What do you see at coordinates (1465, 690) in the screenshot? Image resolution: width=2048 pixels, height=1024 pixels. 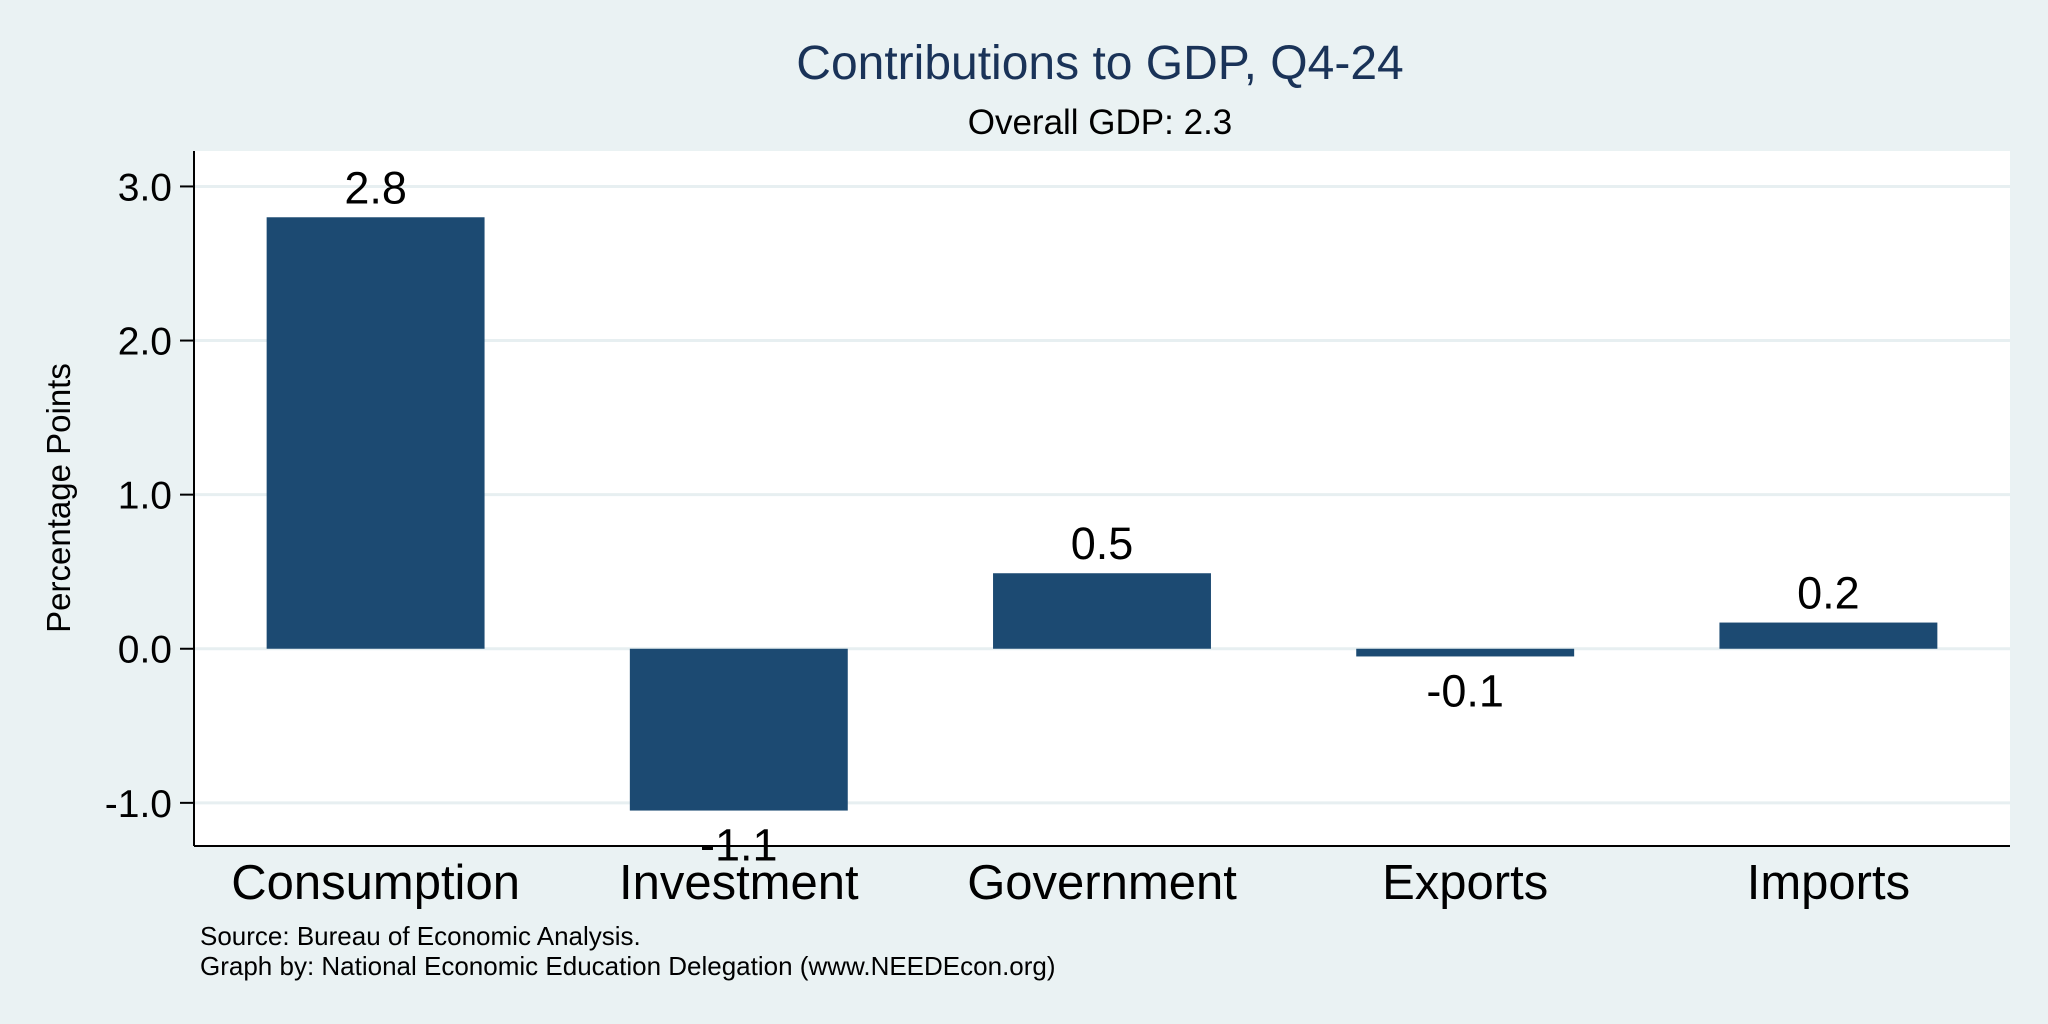 I see `bar-value-label: -0.1` at bounding box center [1465, 690].